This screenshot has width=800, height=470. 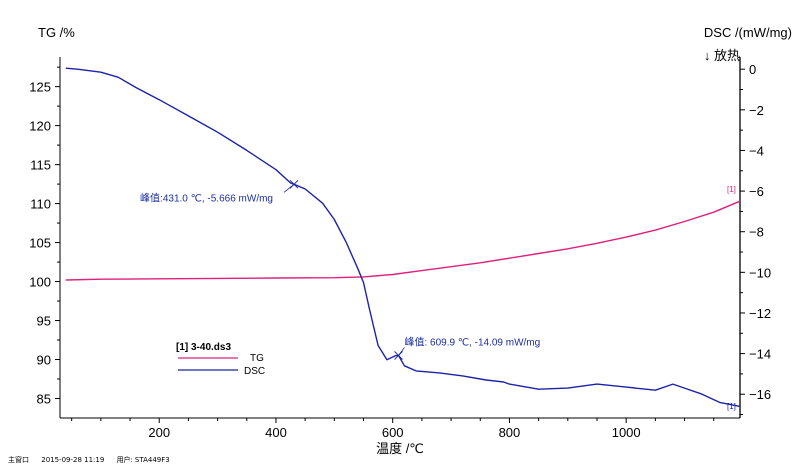 I want to click on legend-file: [1] 3-40.ds3, so click(x=203, y=347).